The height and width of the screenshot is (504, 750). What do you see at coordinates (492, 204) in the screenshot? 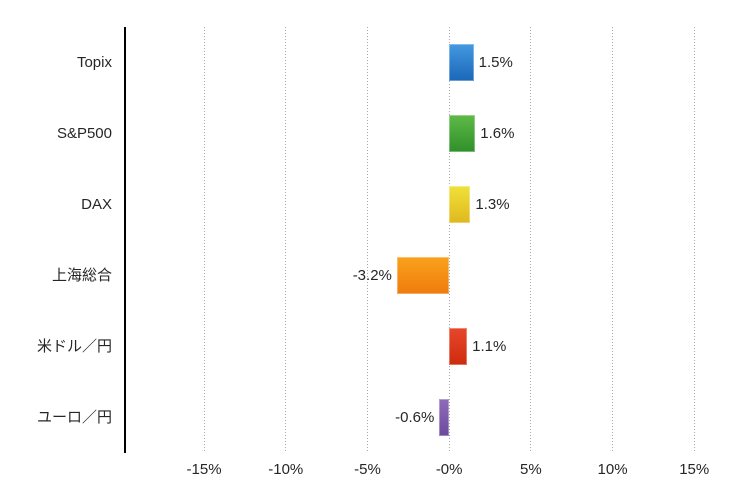
I see `value-label-dax: 1.3%` at bounding box center [492, 204].